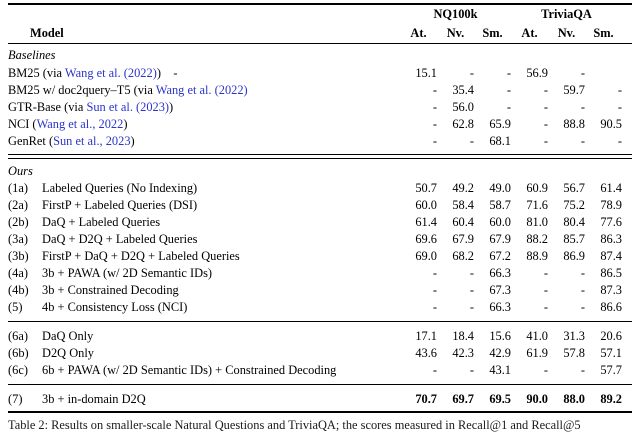  I want to click on metric-value: 89.2, so click(611, 399).